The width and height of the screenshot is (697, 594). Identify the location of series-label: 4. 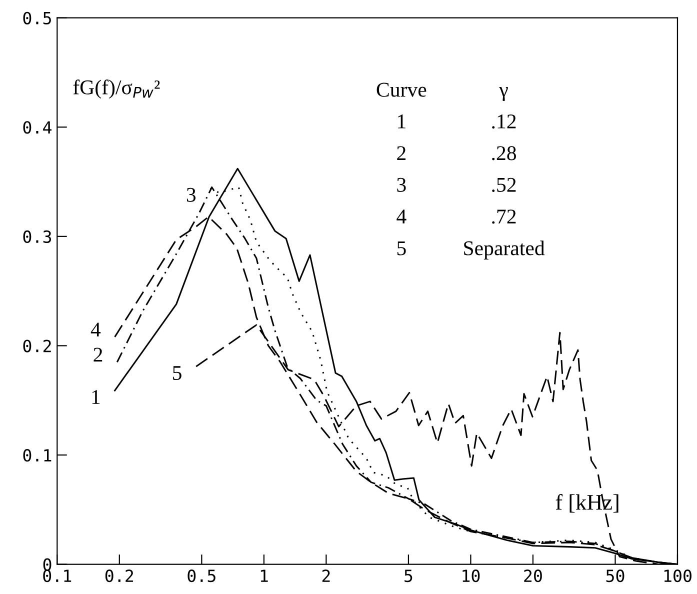
(95, 329).